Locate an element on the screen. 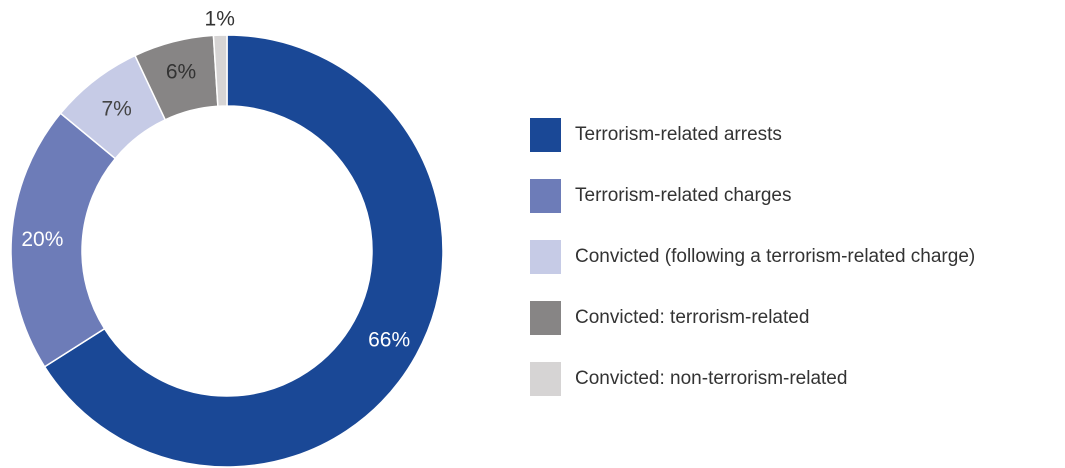  legend-item-arrests: Terrorism-related arrests is located at coordinates (752, 135).